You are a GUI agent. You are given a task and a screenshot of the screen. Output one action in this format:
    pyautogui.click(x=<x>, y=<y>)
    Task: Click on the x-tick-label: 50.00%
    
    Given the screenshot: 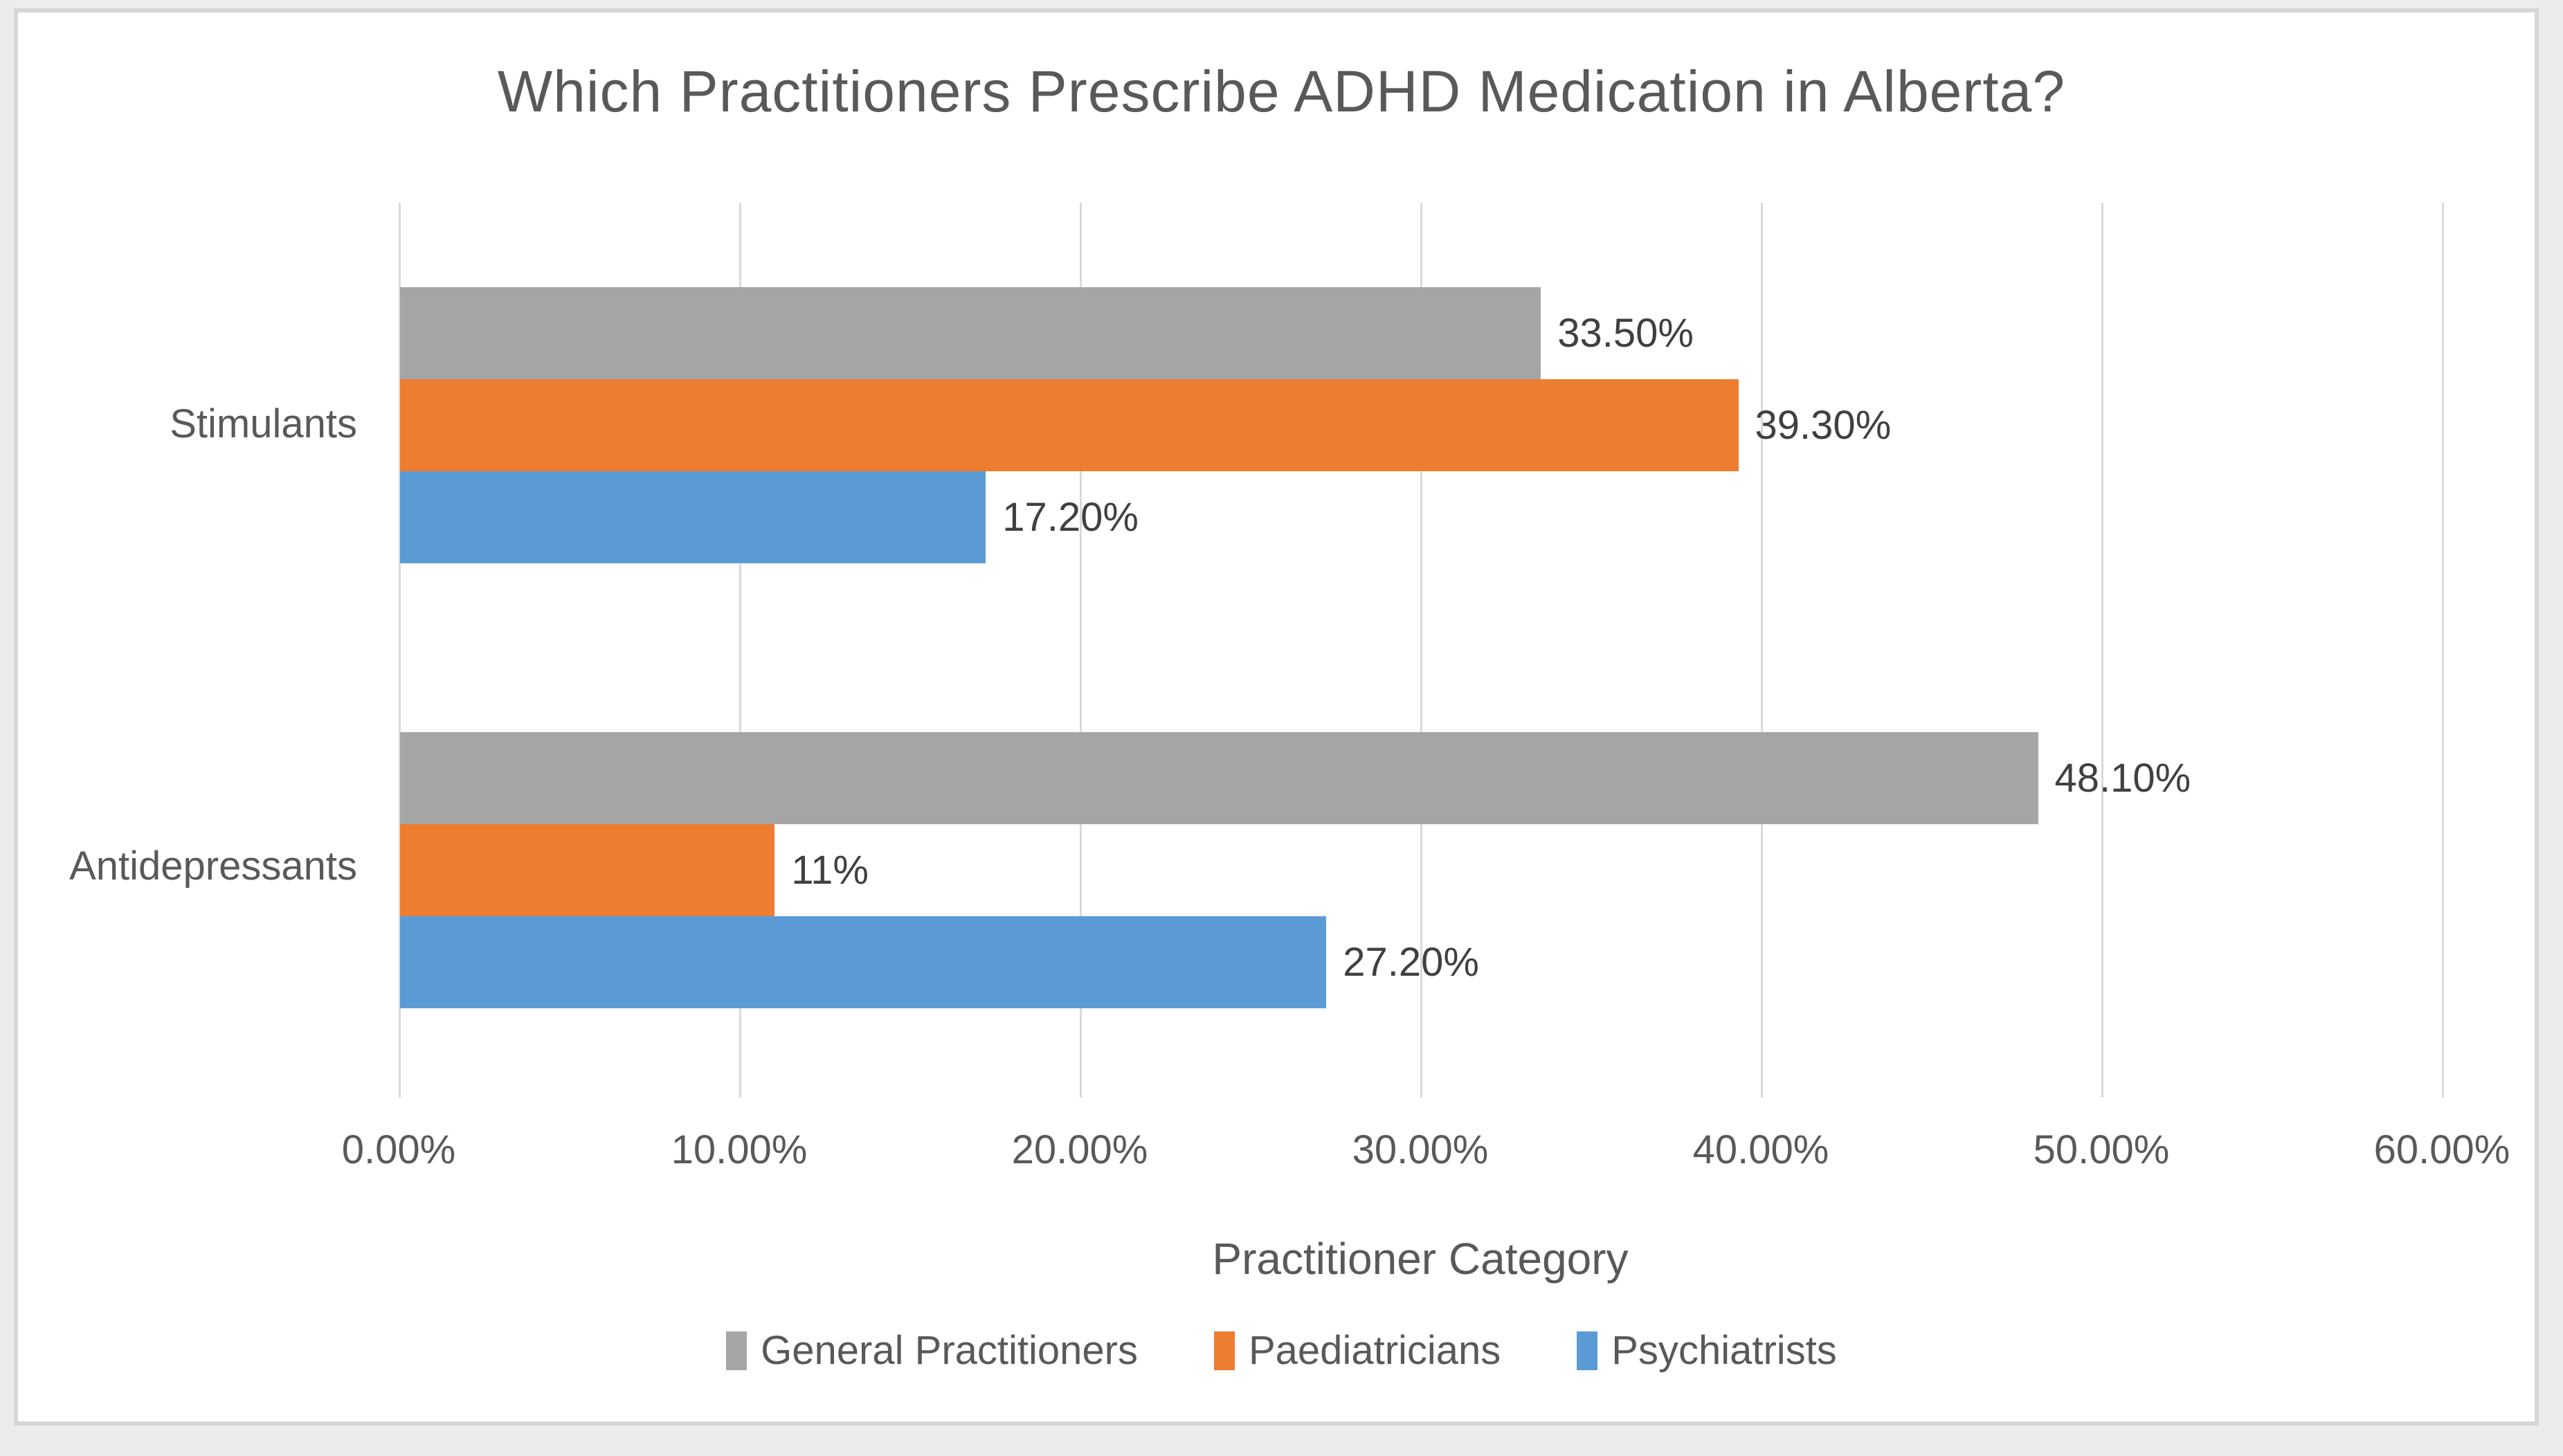 What is the action you would take?
    pyautogui.click(x=2101, y=1149)
    